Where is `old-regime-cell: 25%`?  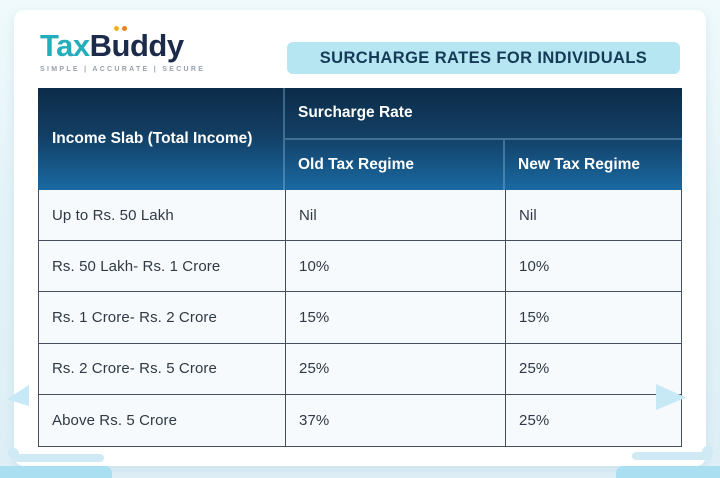
old-regime-cell: 25% is located at coordinates (396, 368).